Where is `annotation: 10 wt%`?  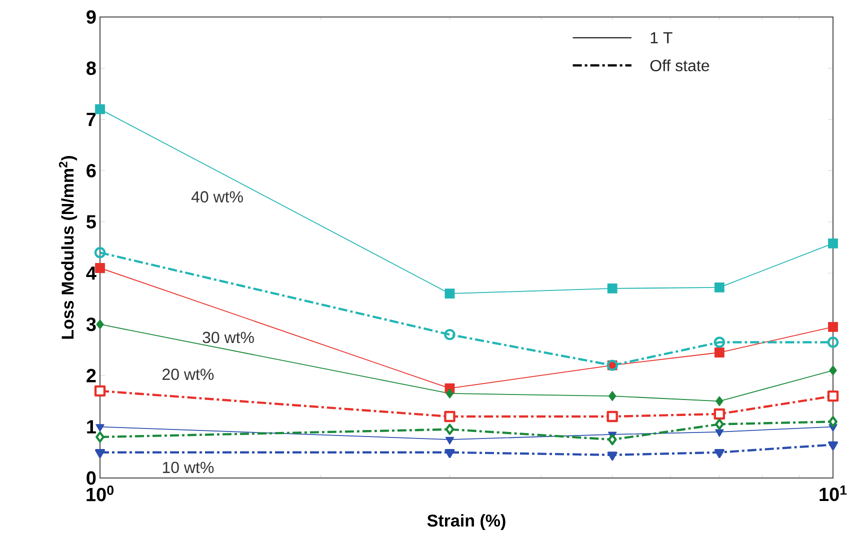 annotation: 10 wt% is located at coordinates (188, 468).